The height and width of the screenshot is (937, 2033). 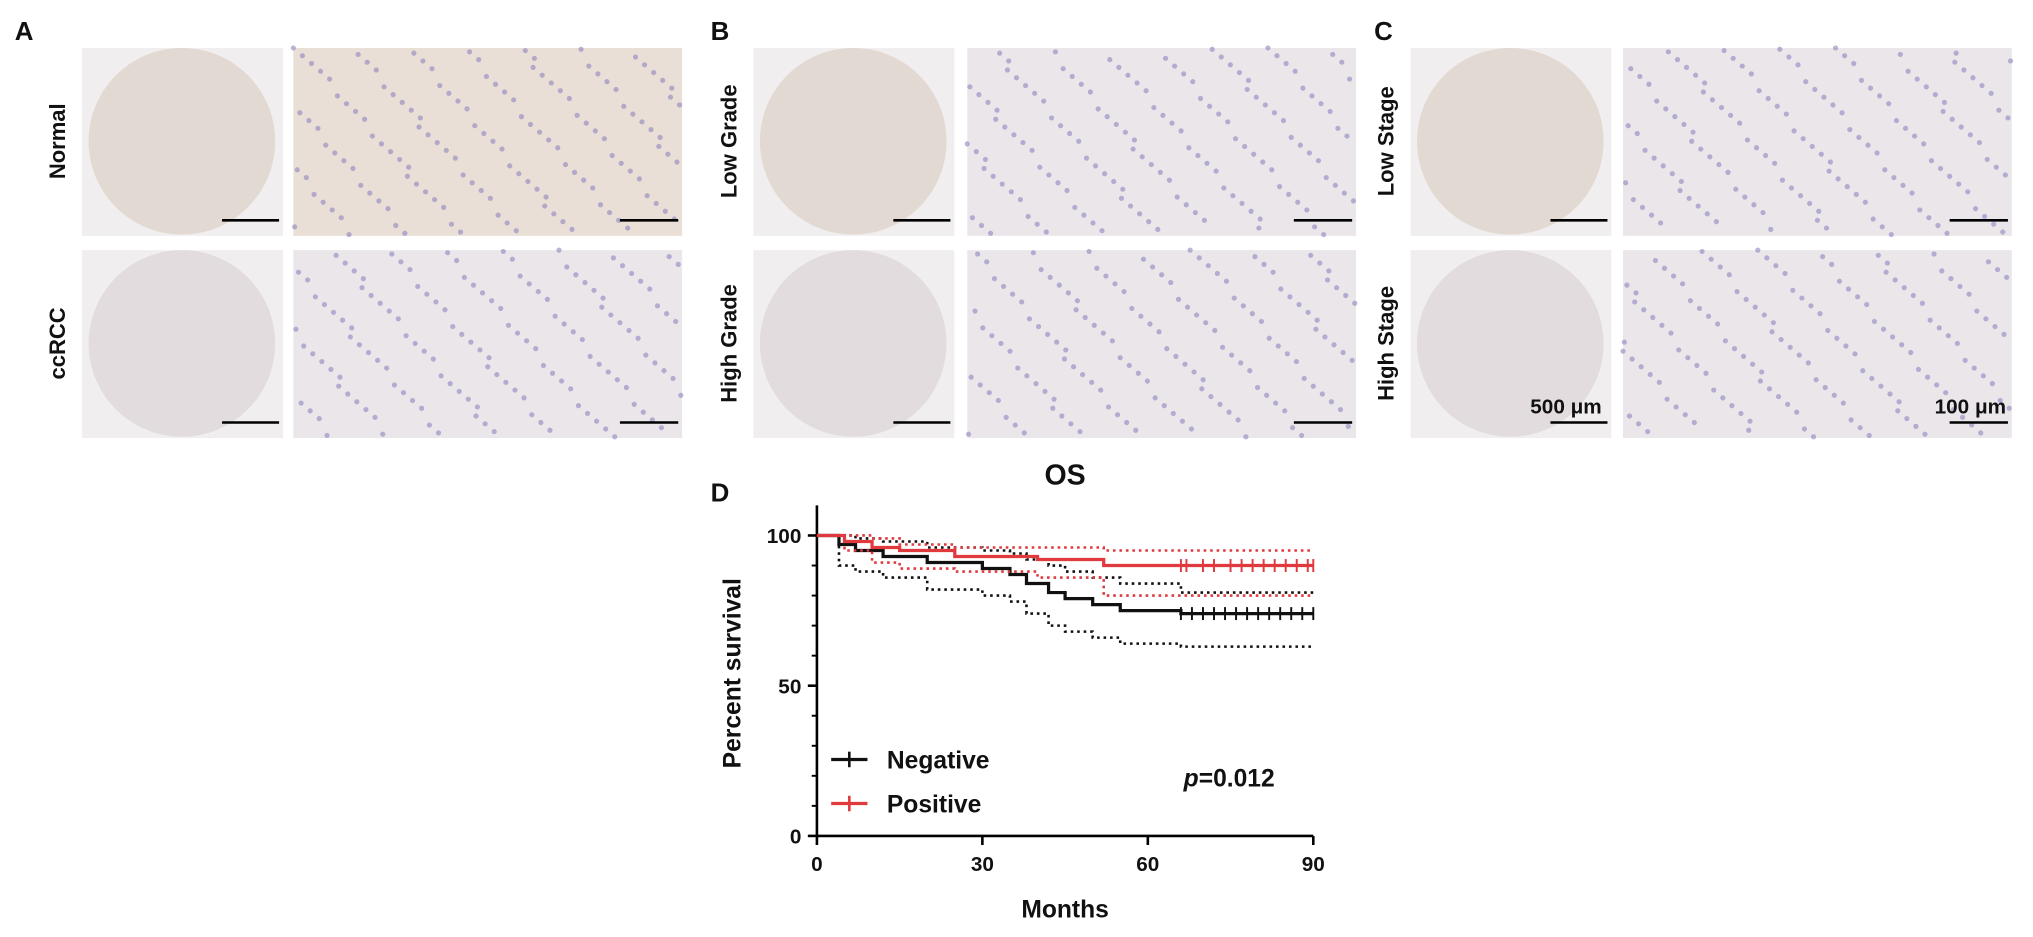 What do you see at coordinates (1565, 406) in the screenshot?
I see `scale-bar-label: 500 μm` at bounding box center [1565, 406].